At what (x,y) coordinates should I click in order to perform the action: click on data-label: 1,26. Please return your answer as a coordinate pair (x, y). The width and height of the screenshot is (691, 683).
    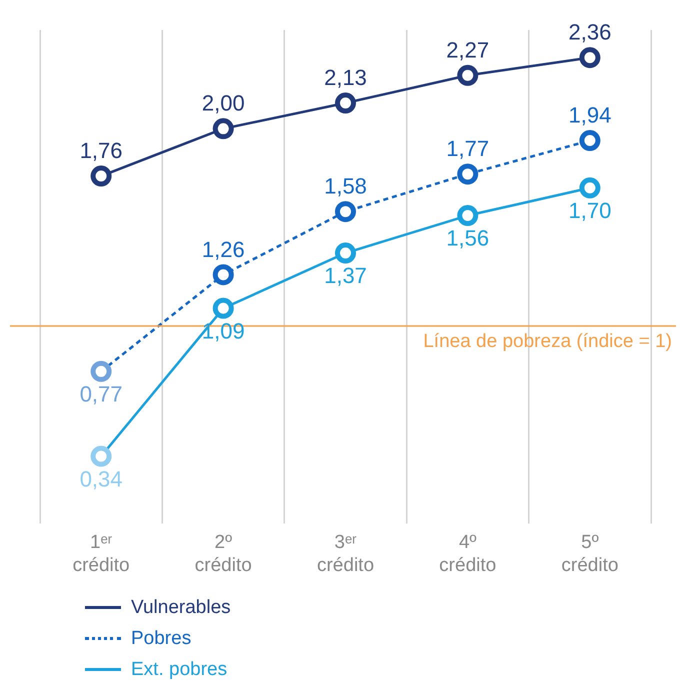
    Looking at the image, I should click on (223, 249).